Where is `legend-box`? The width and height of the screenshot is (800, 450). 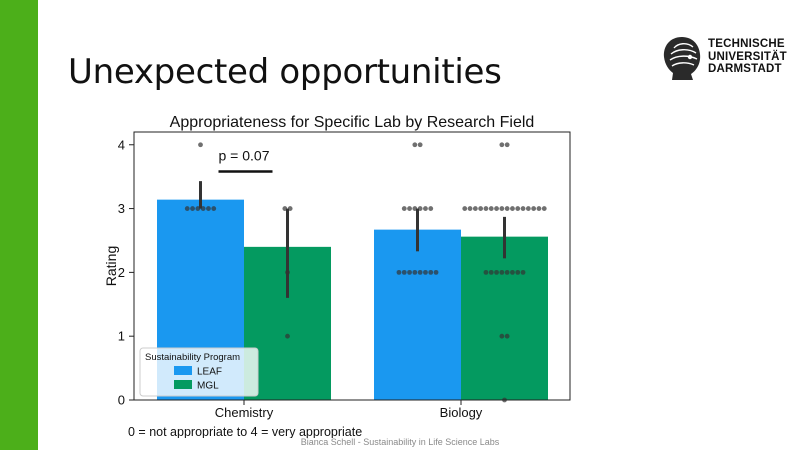
legend-box is located at coordinates (199, 372).